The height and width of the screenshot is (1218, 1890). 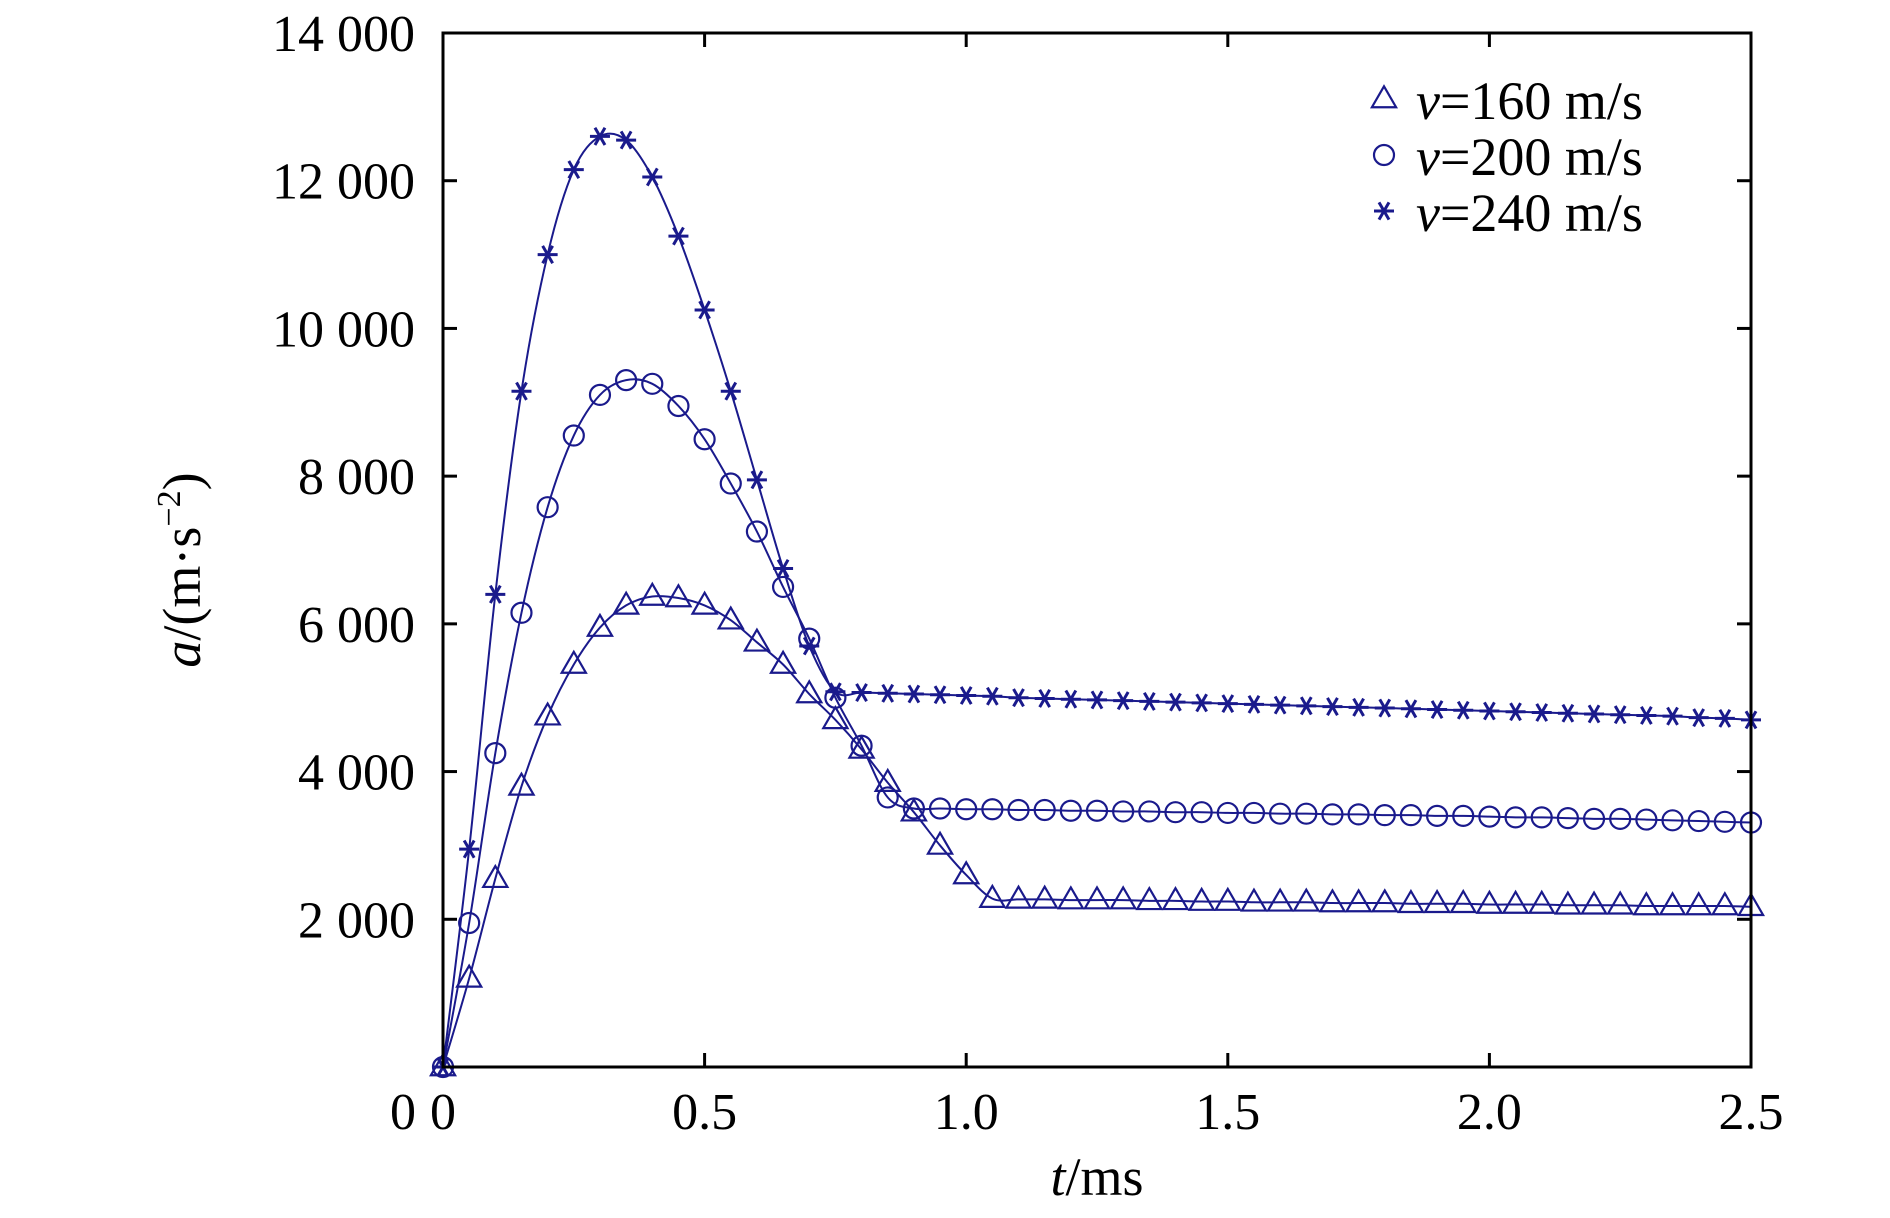 I want to click on y-axis-label-exponent: −2, so click(x=169, y=508).